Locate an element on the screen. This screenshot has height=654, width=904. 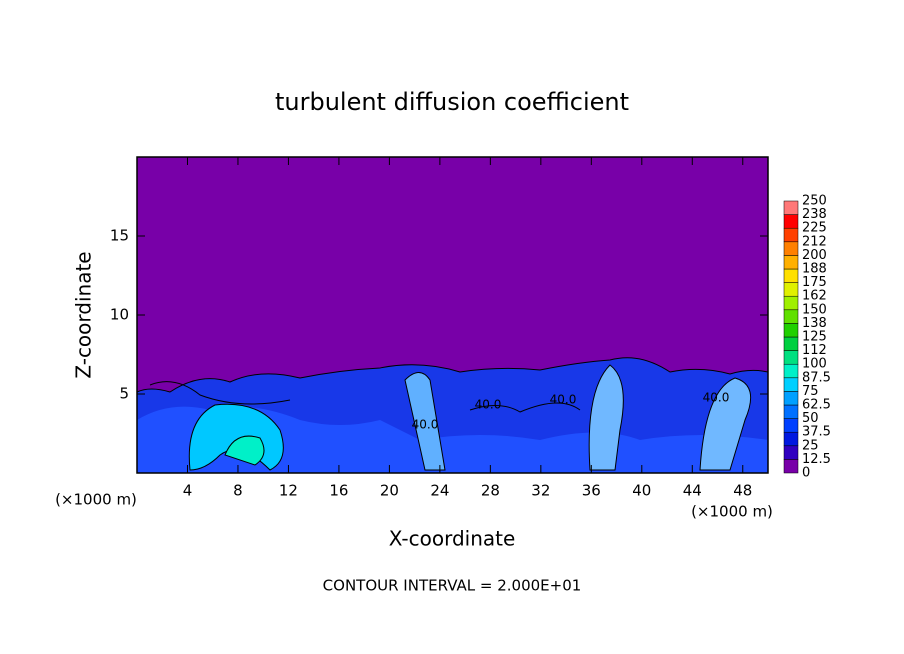
x-tick-label: 36 is located at coordinates (591, 491).